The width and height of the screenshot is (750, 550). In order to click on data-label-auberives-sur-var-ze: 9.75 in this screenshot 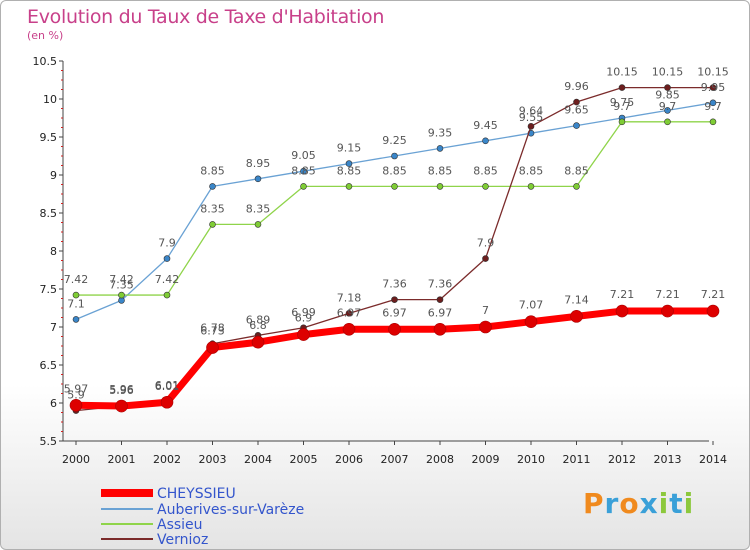, I will do `click(622, 102)`.